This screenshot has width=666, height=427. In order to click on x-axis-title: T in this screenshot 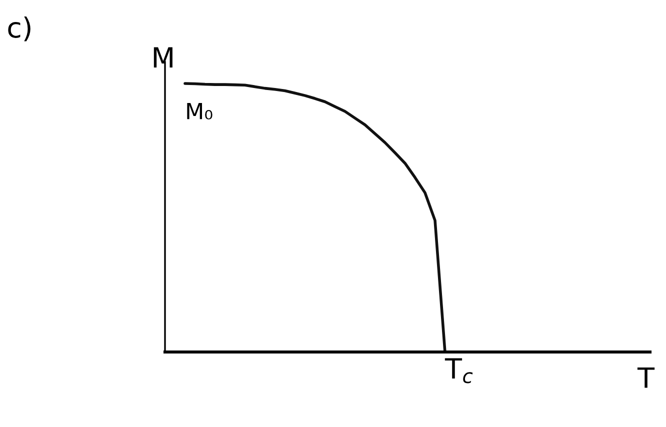, I will do `click(646, 377)`.